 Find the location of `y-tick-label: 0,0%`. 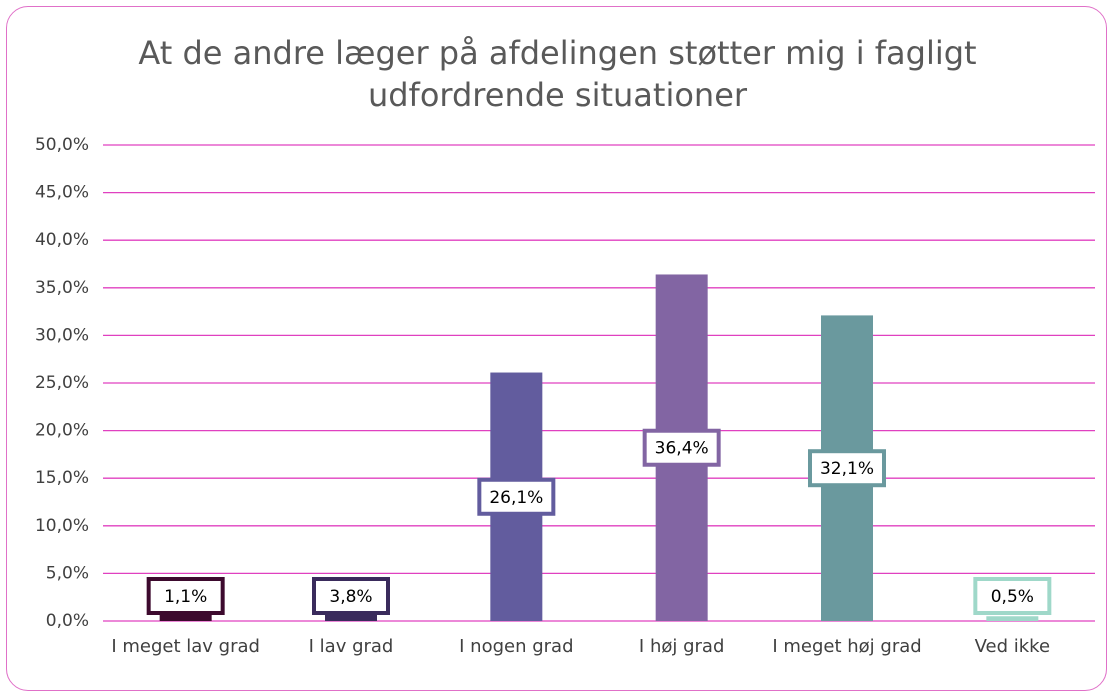

y-tick-label: 0,0% is located at coordinates (67, 621).